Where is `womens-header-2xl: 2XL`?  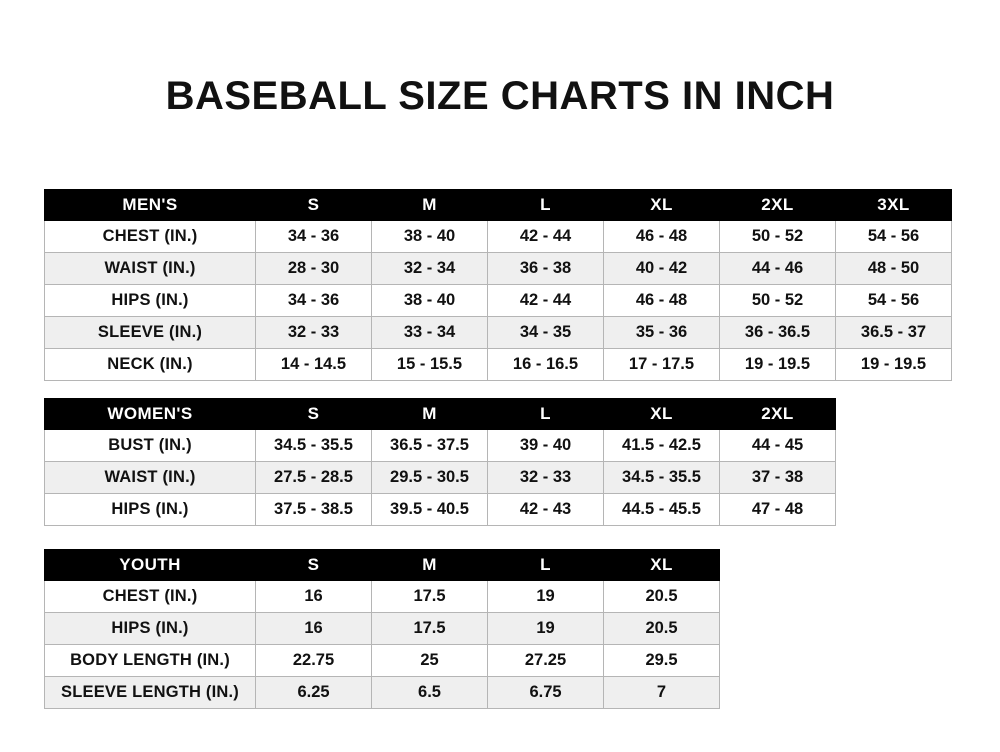 womens-header-2xl: 2XL is located at coordinates (777, 414).